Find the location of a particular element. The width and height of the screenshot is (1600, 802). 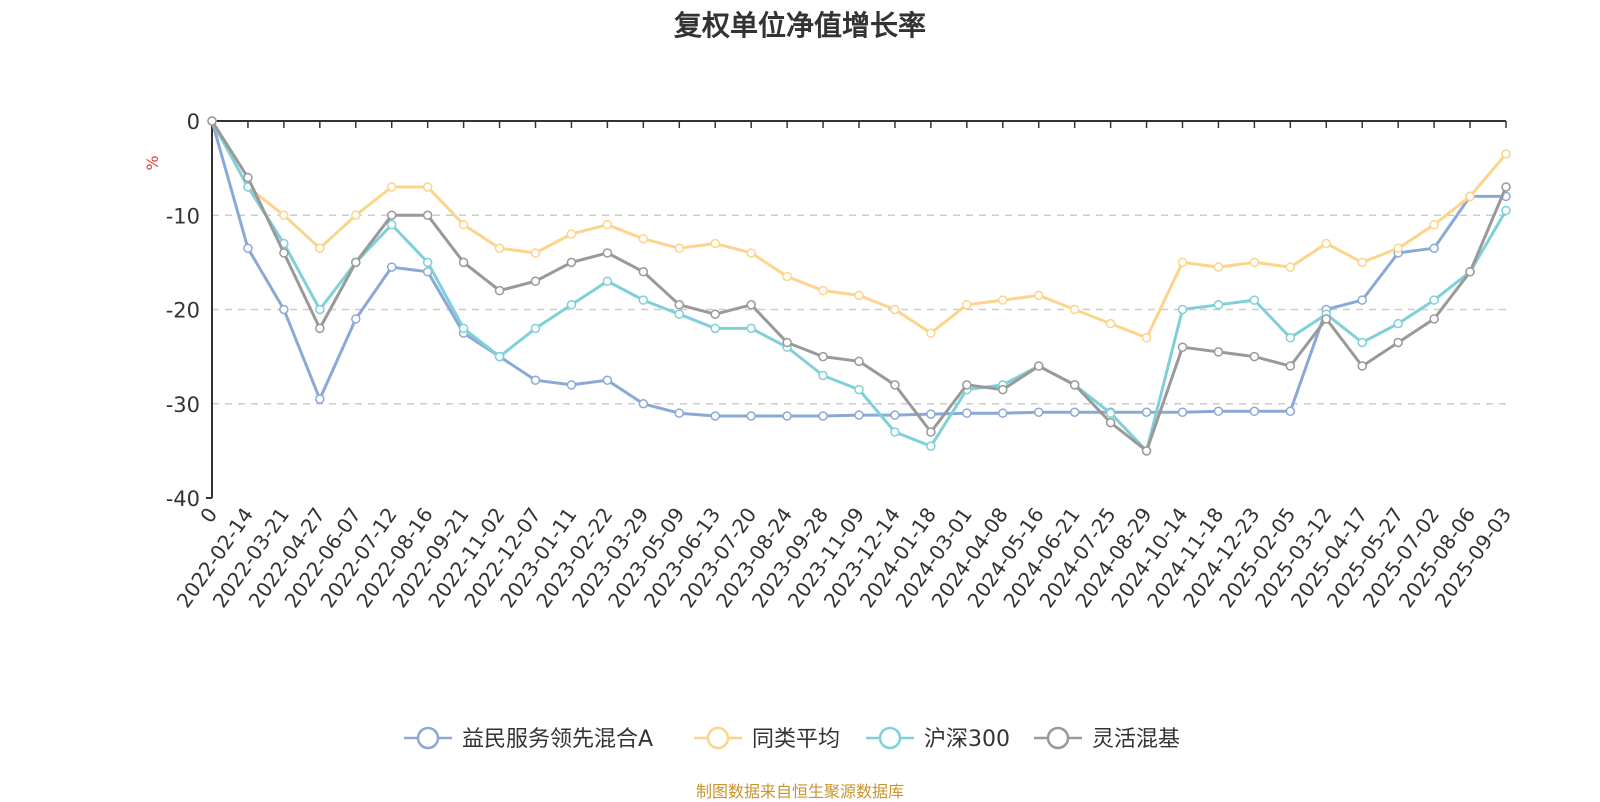

legend: 益民服务领先混合A 同类平均 沪深300 灵活混基 is located at coordinates (792, 739).